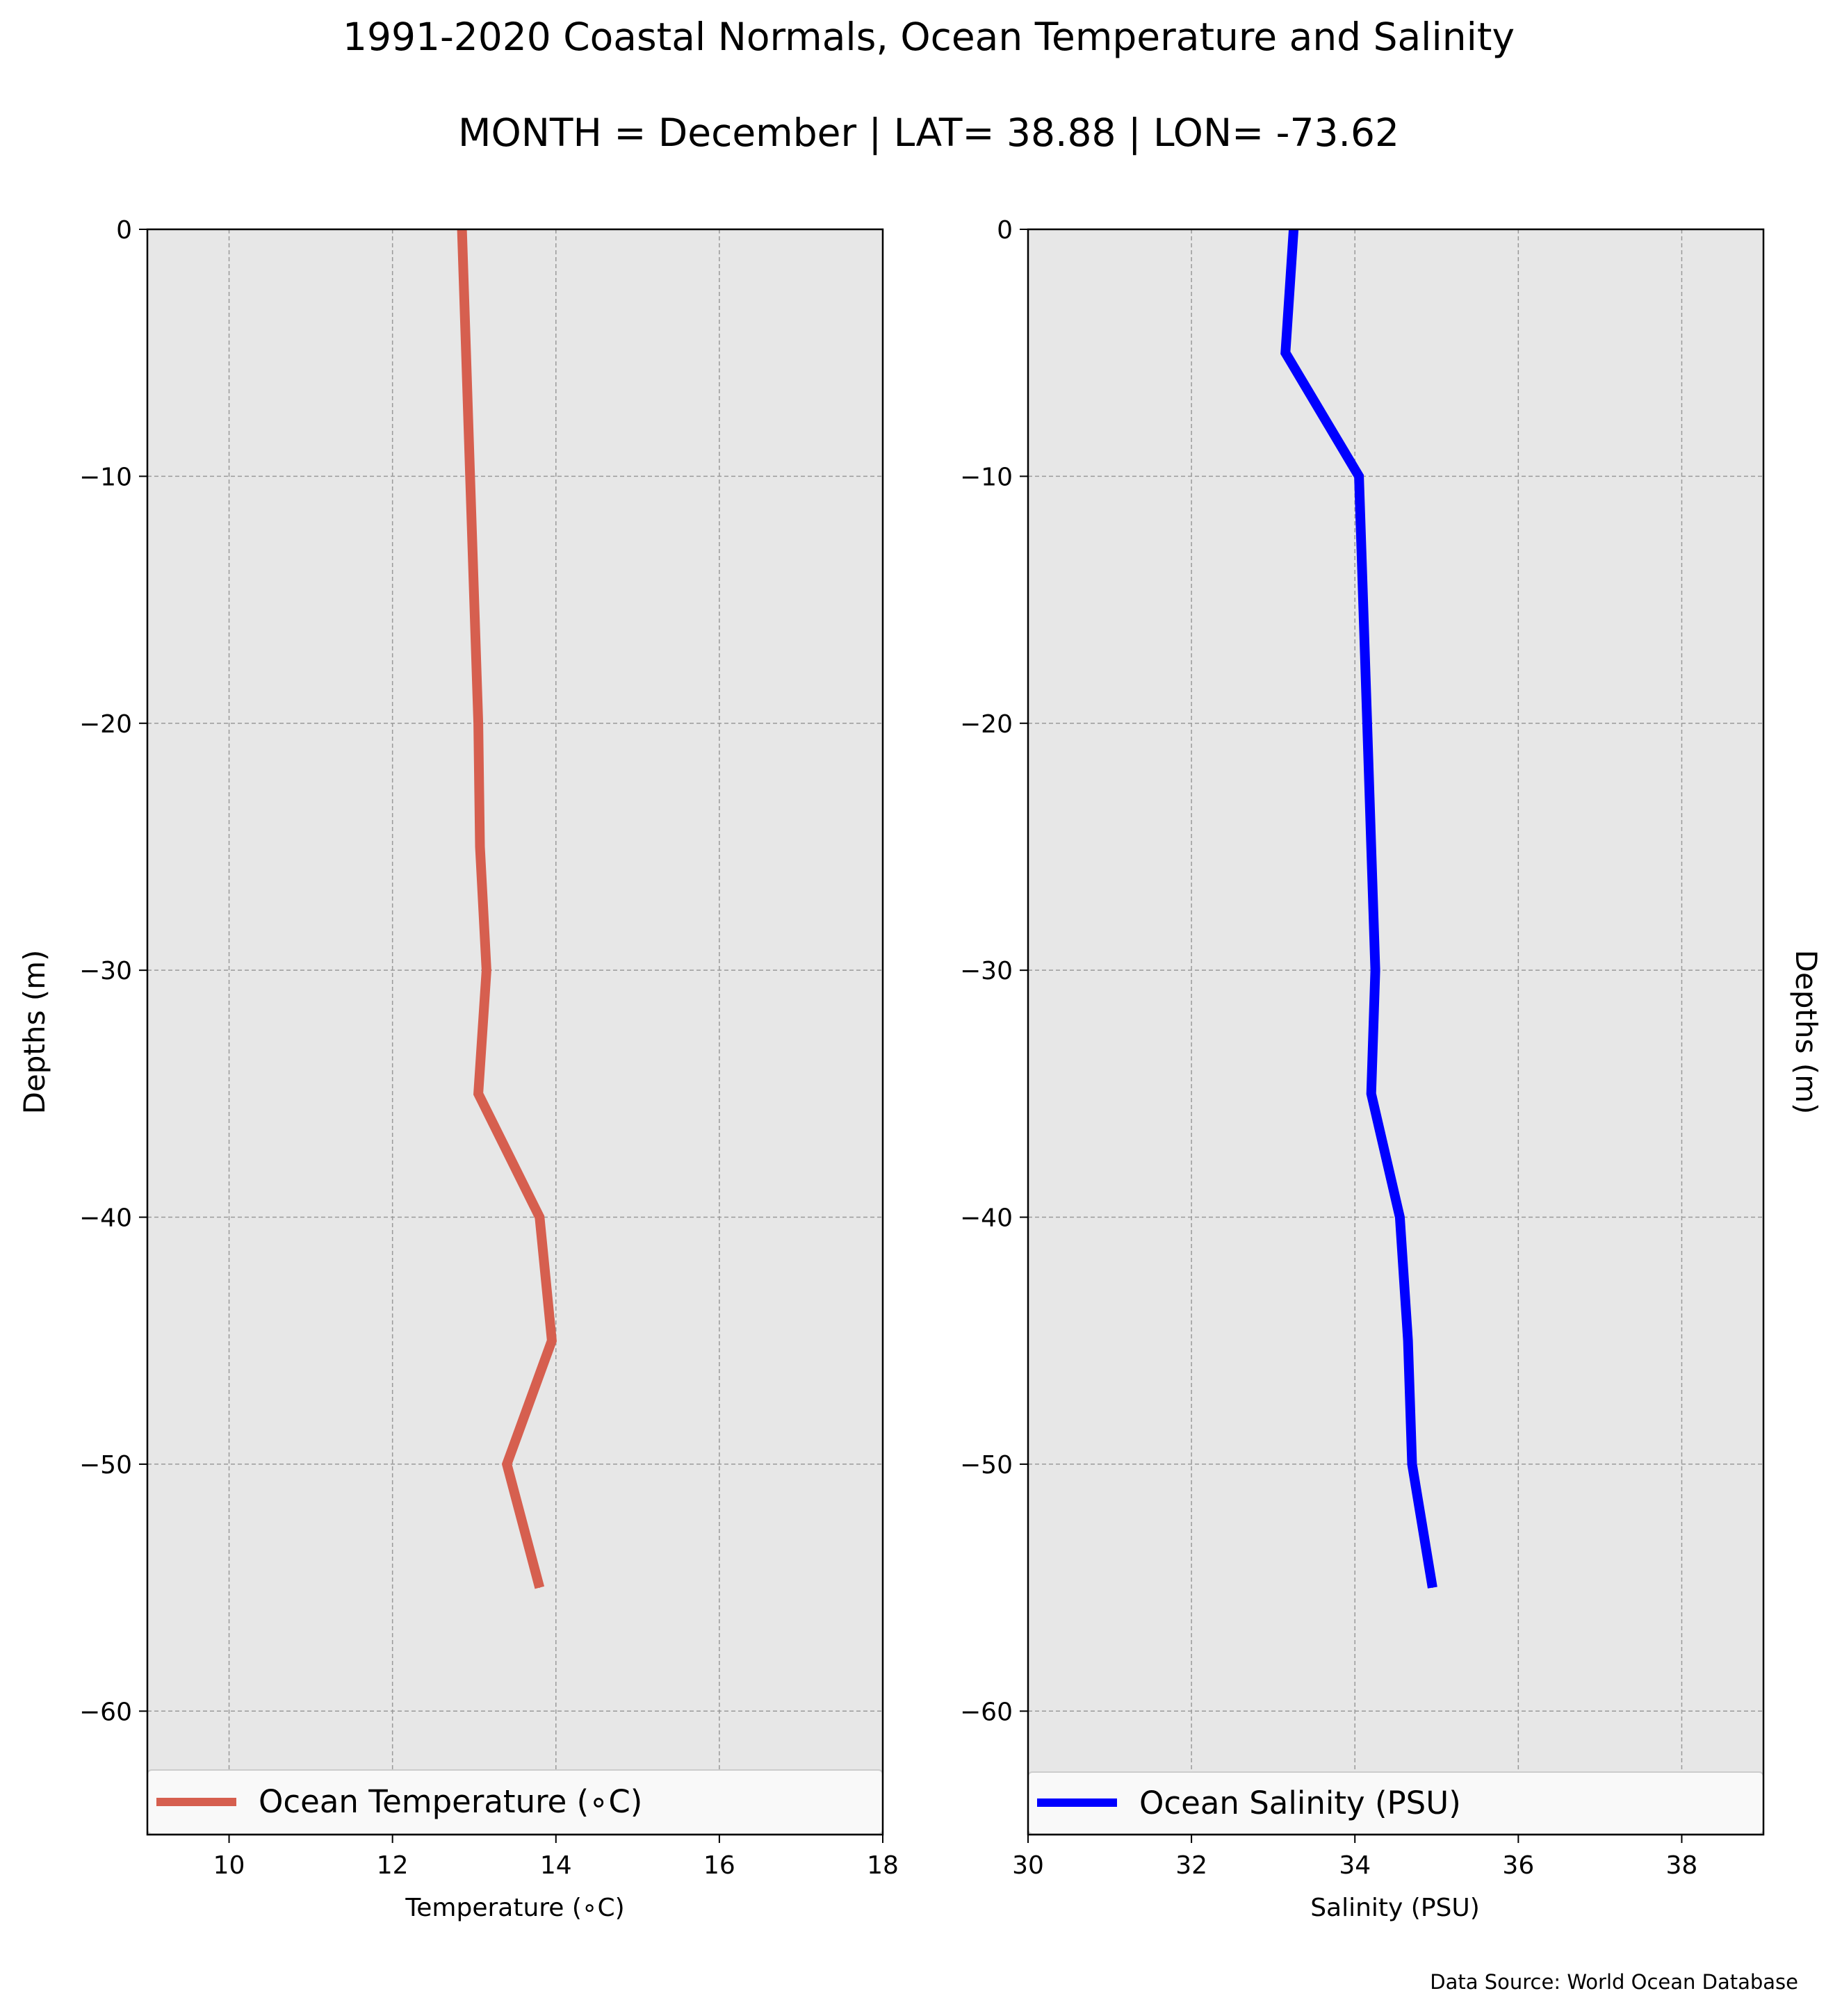 The image size is (1842, 2016). What do you see at coordinates (393, 1866) in the screenshot?
I see `x-tick-label: 12` at bounding box center [393, 1866].